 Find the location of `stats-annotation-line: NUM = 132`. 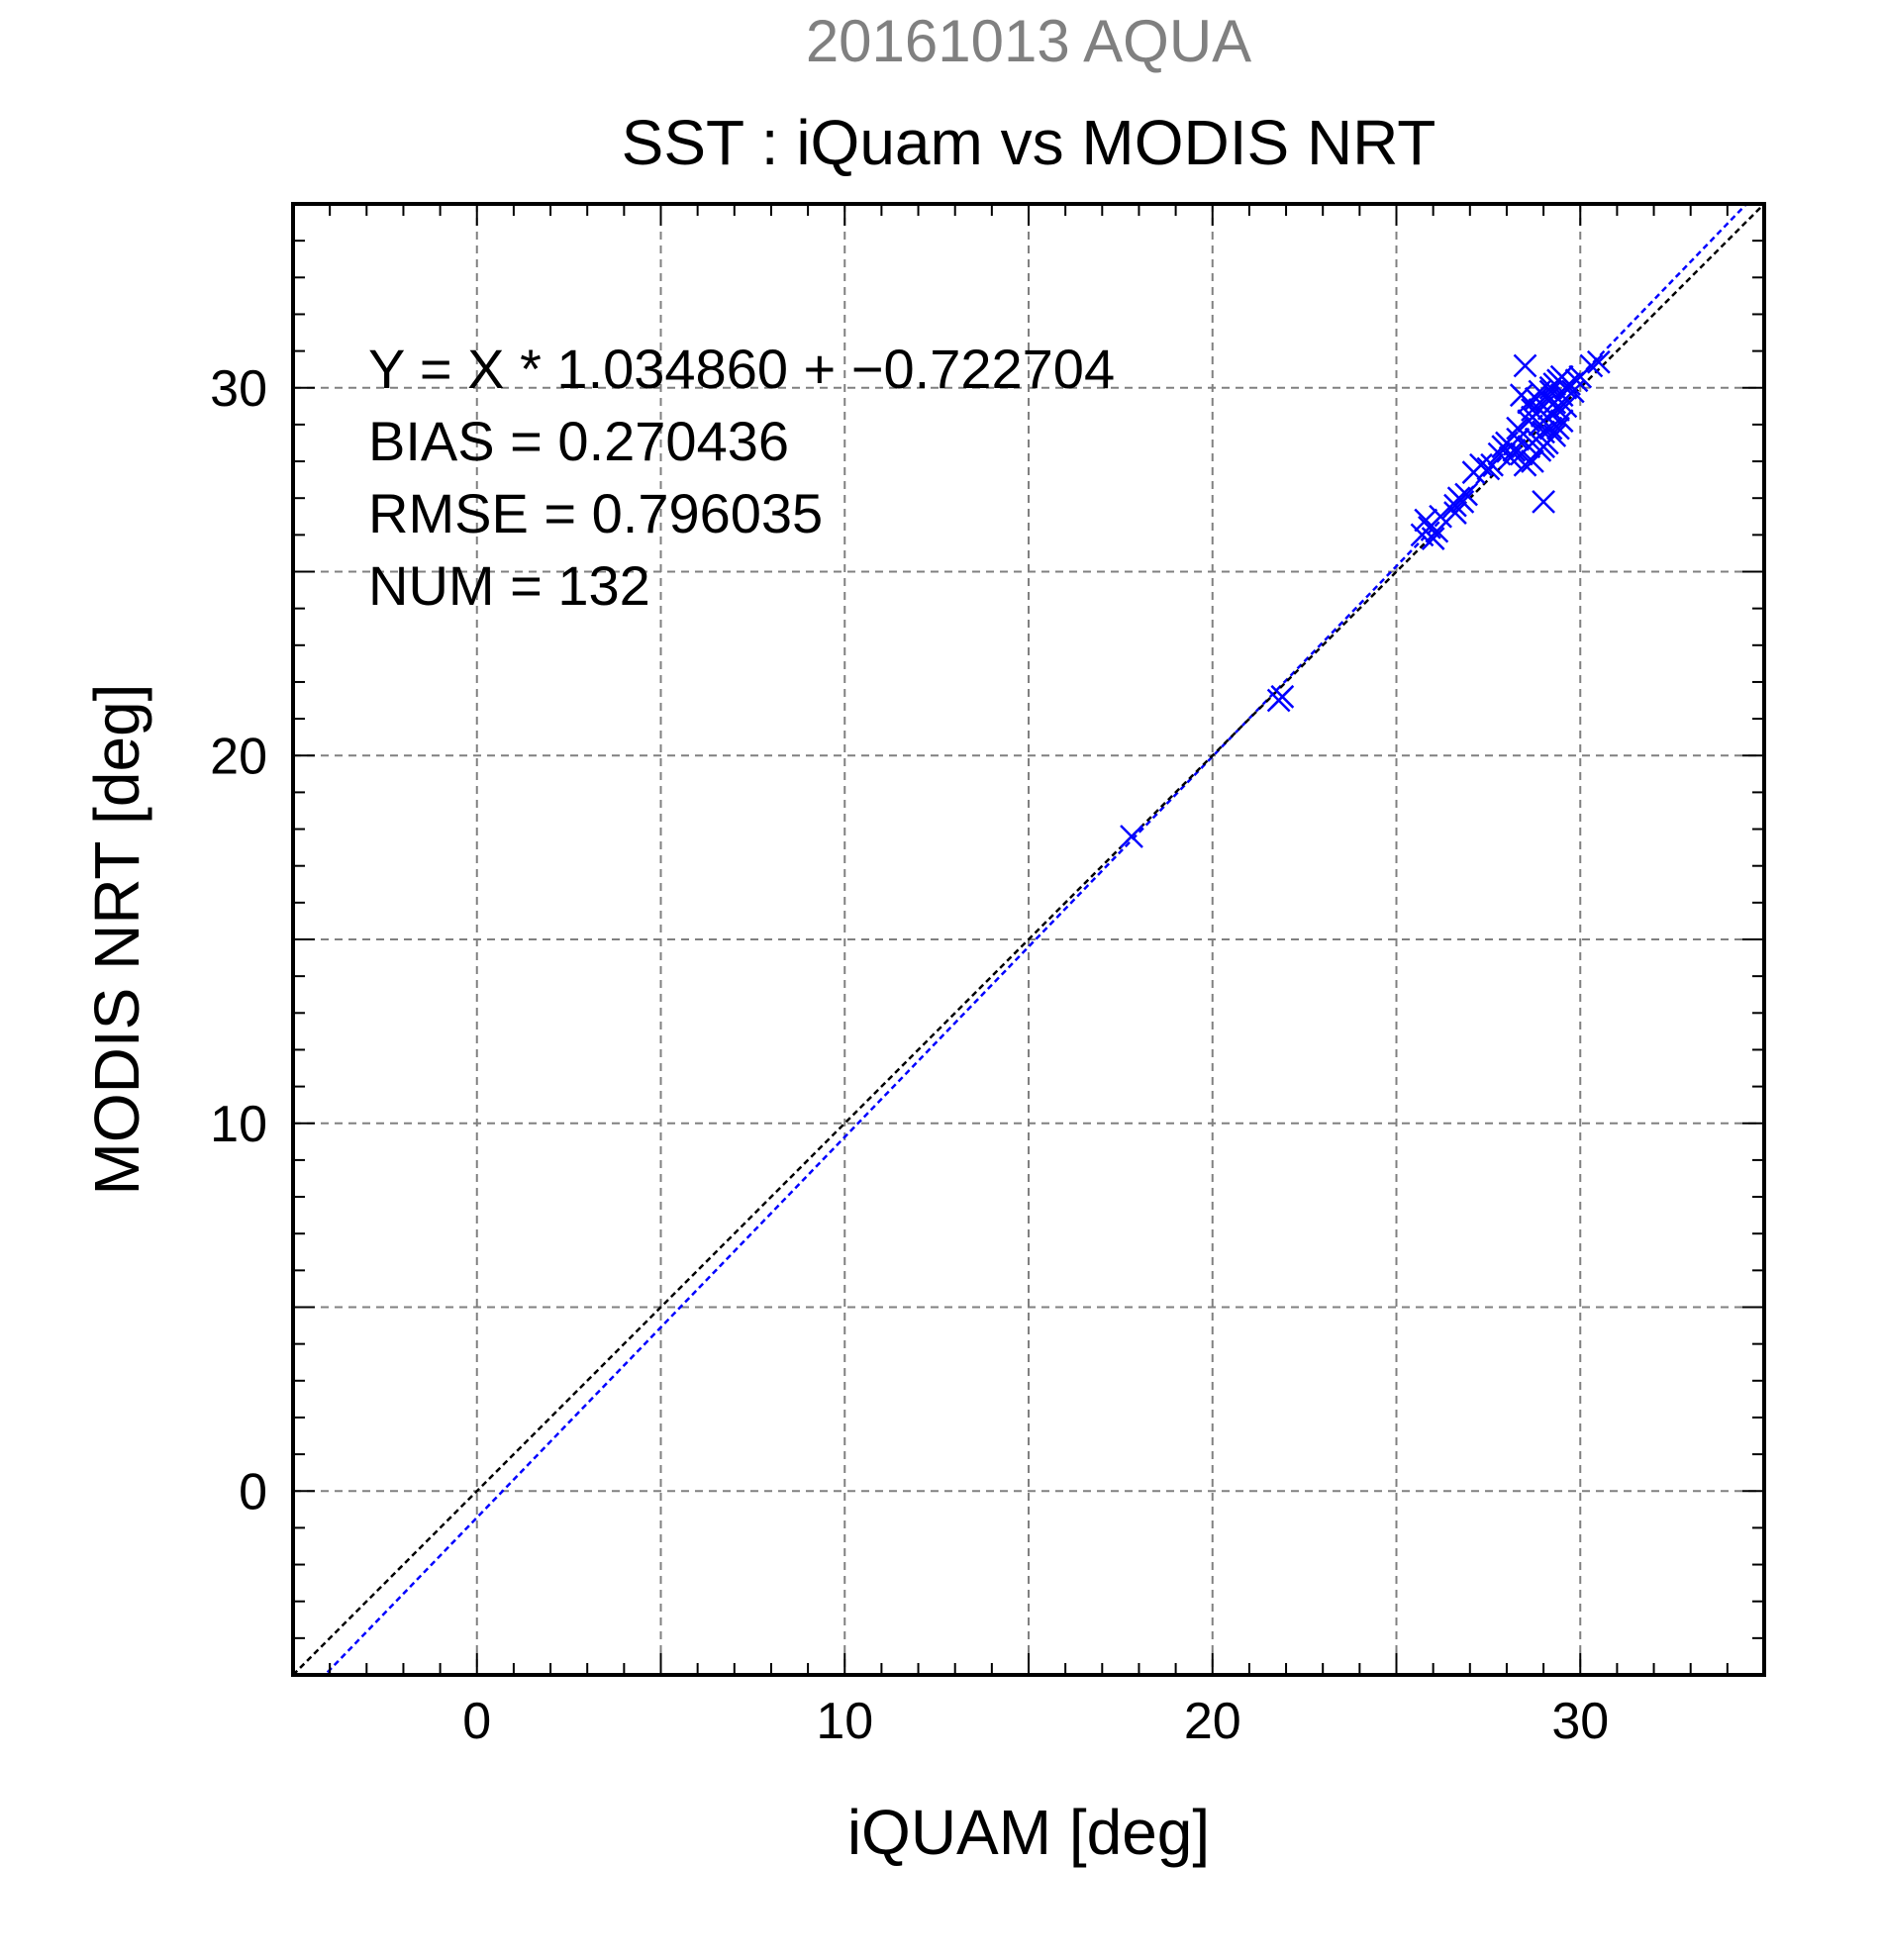

stats-annotation-line: NUM = 132 is located at coordinates (509, 585).